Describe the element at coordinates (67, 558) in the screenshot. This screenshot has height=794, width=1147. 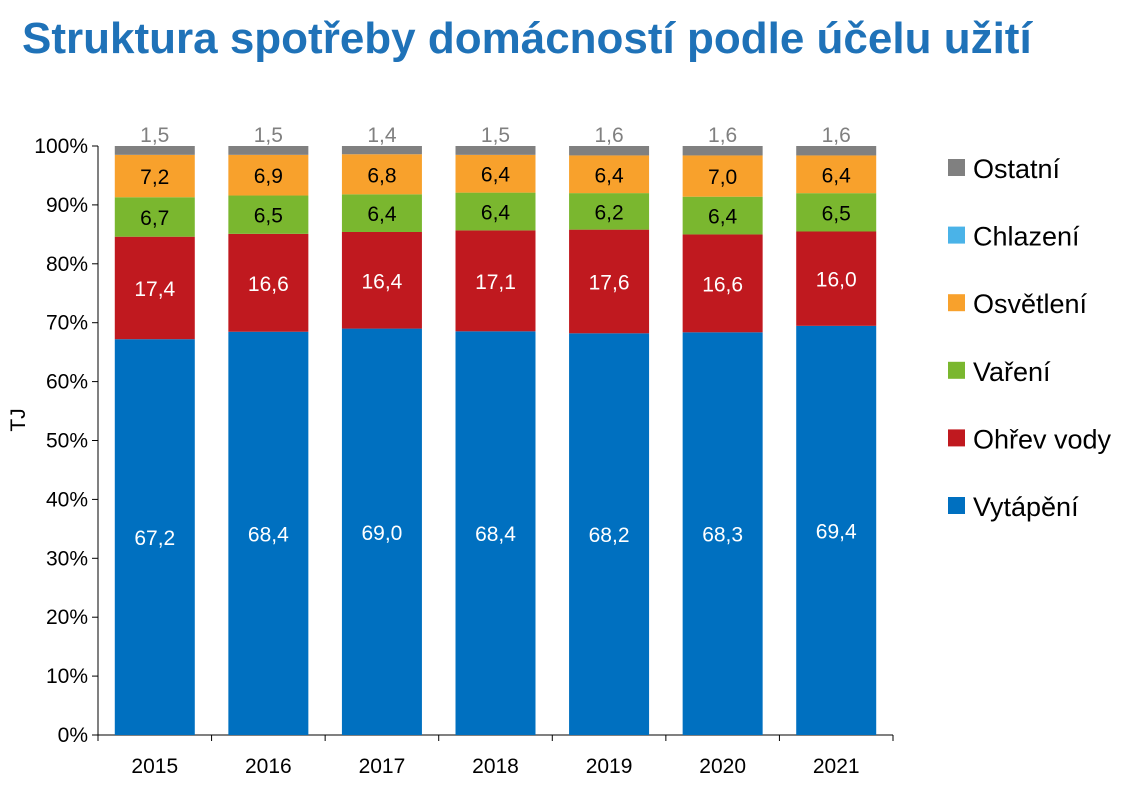
I see `y-tick-label: 30%` at that location.